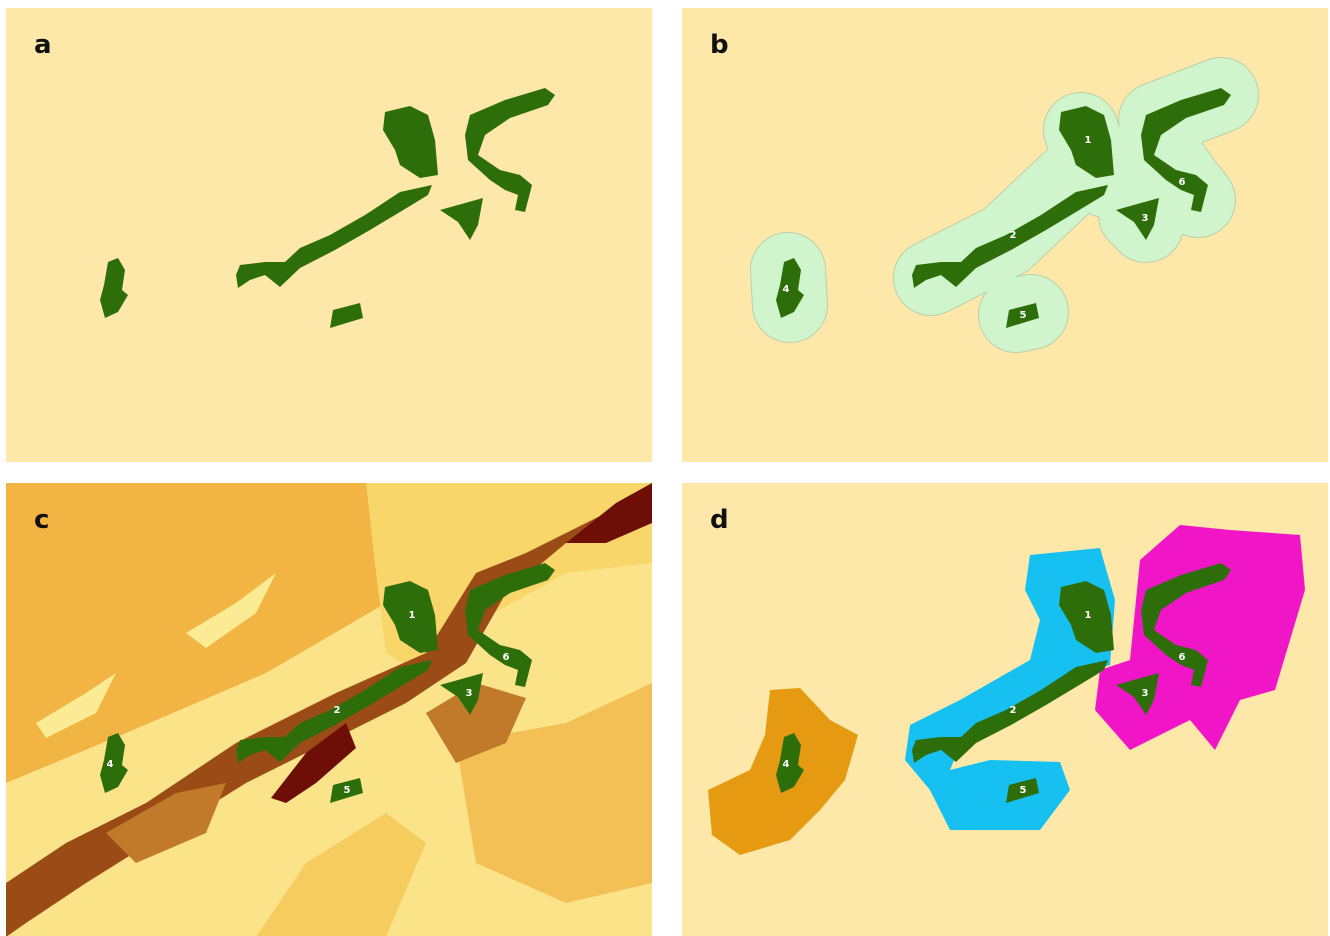 The height and width of the screenshot is (936, 1330). What do you see at coordinates (43, 45) in the screenshot?
I see `panel-label: a` at bounding box center [43, 45].